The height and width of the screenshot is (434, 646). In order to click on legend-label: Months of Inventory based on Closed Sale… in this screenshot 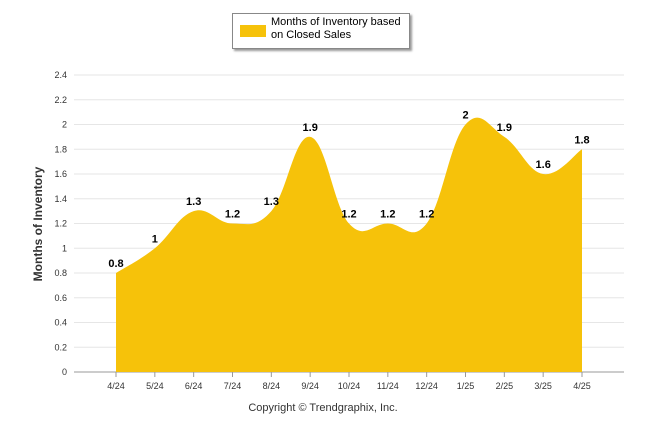, I will do `click(336, 28)`.